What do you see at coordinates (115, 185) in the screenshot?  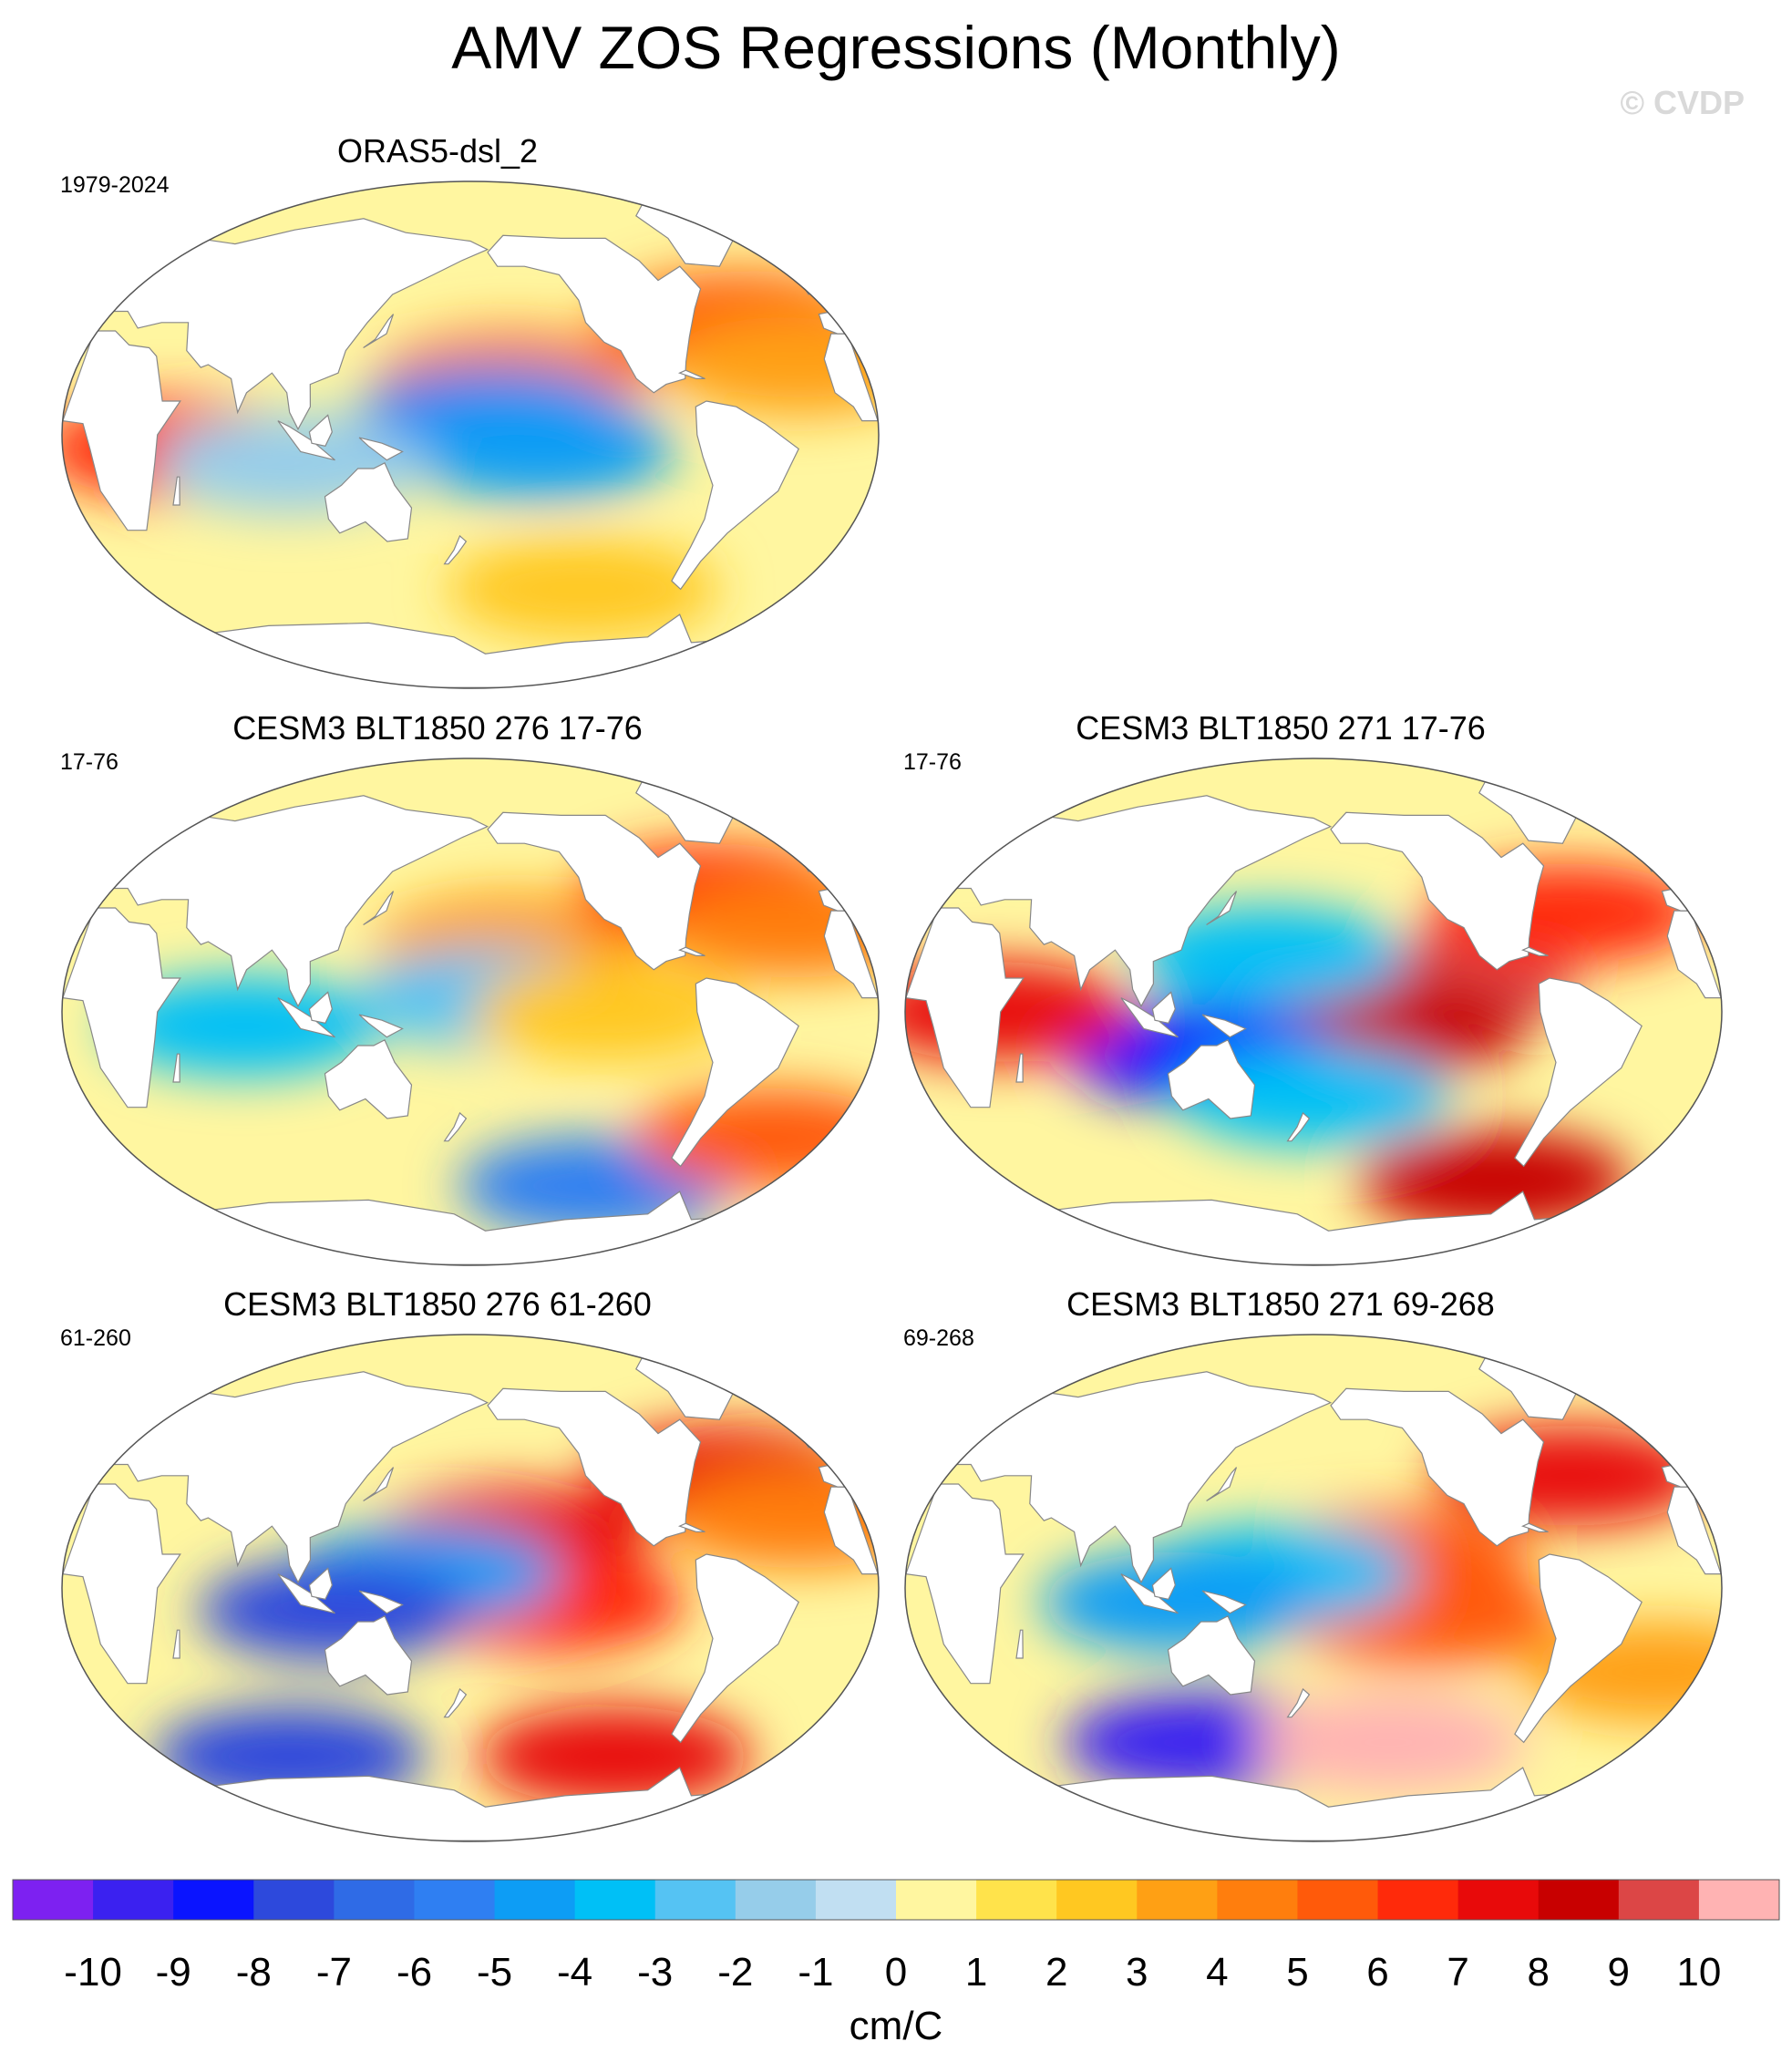 I see `panel-period: 1979-2024` at bounding box center [115, 185].